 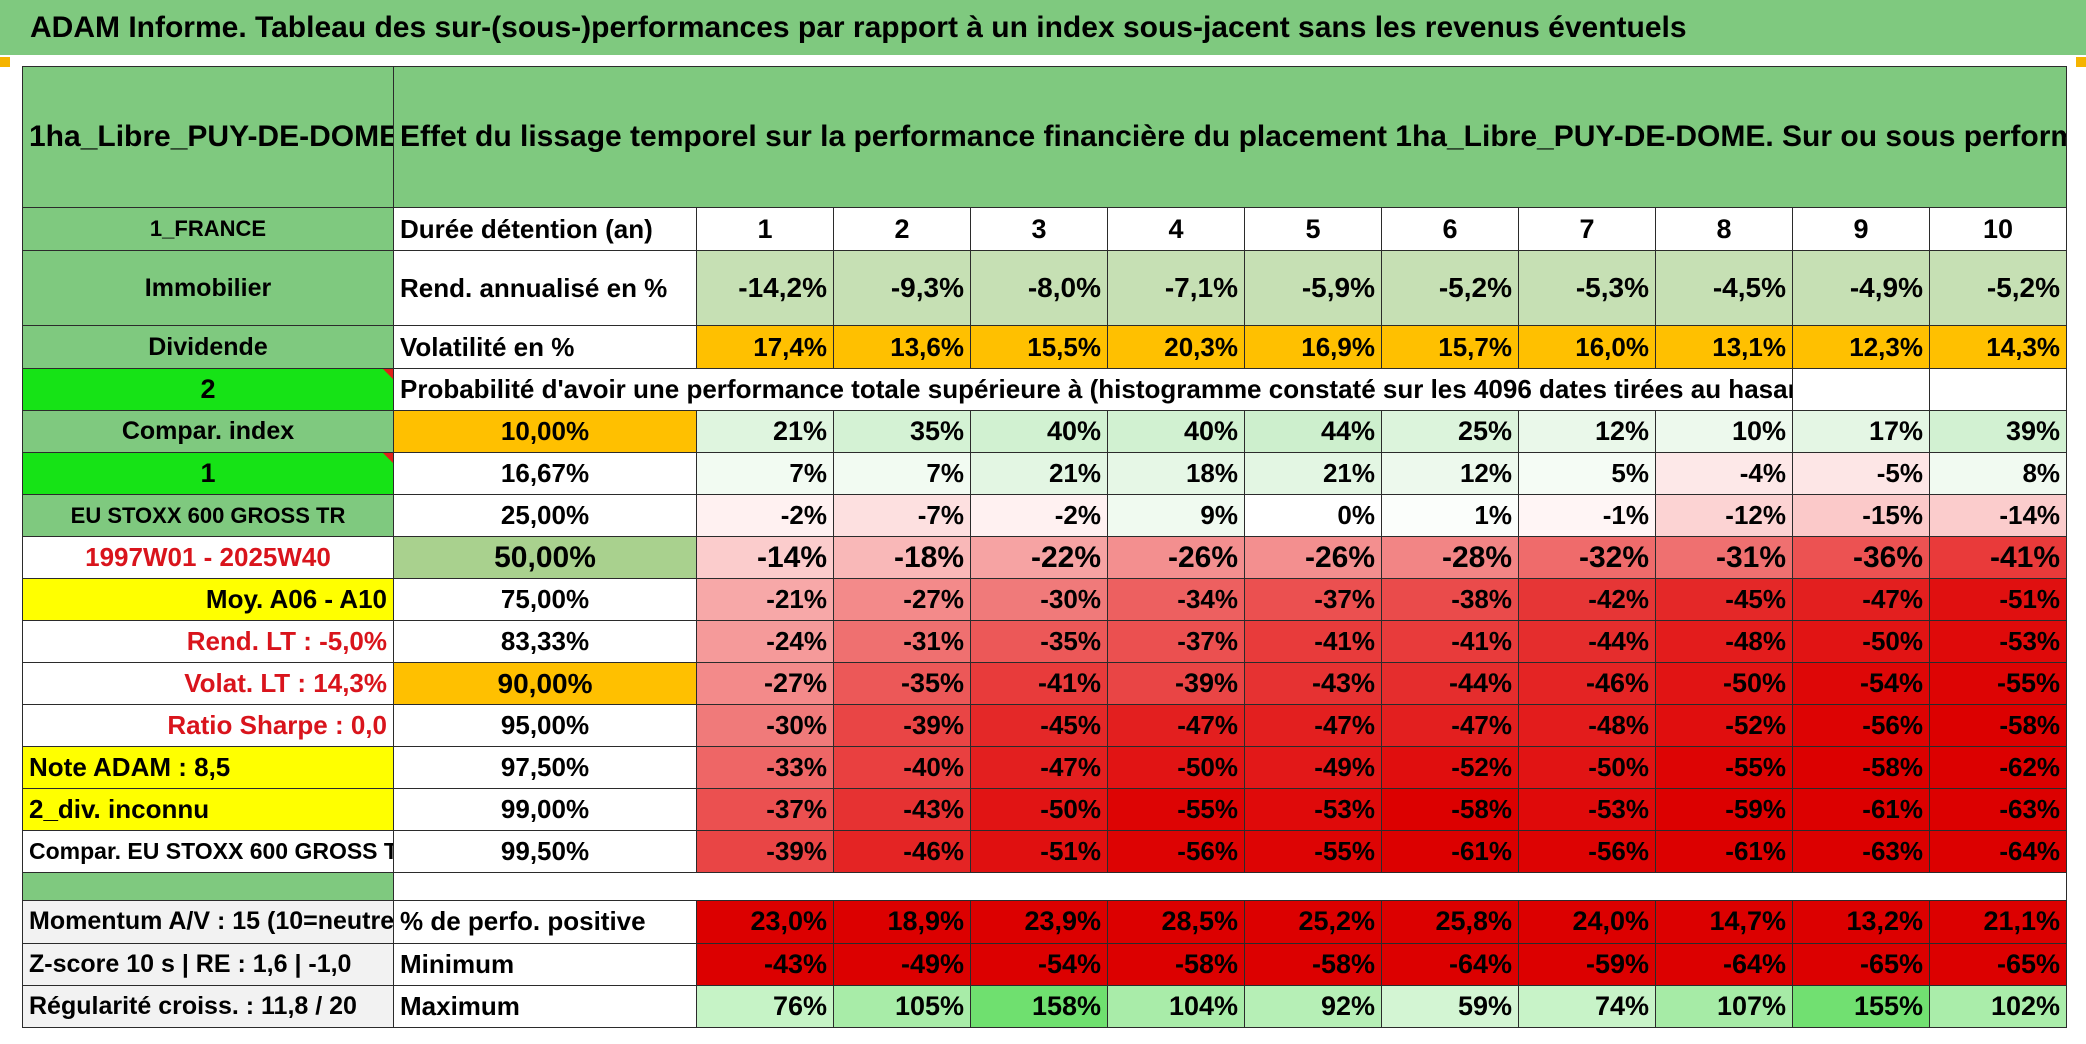 What do you see at coordinates (1313, 432) in the screenshot?
I see `percentile-cell: 44%` at bounding box center [1313, 432].